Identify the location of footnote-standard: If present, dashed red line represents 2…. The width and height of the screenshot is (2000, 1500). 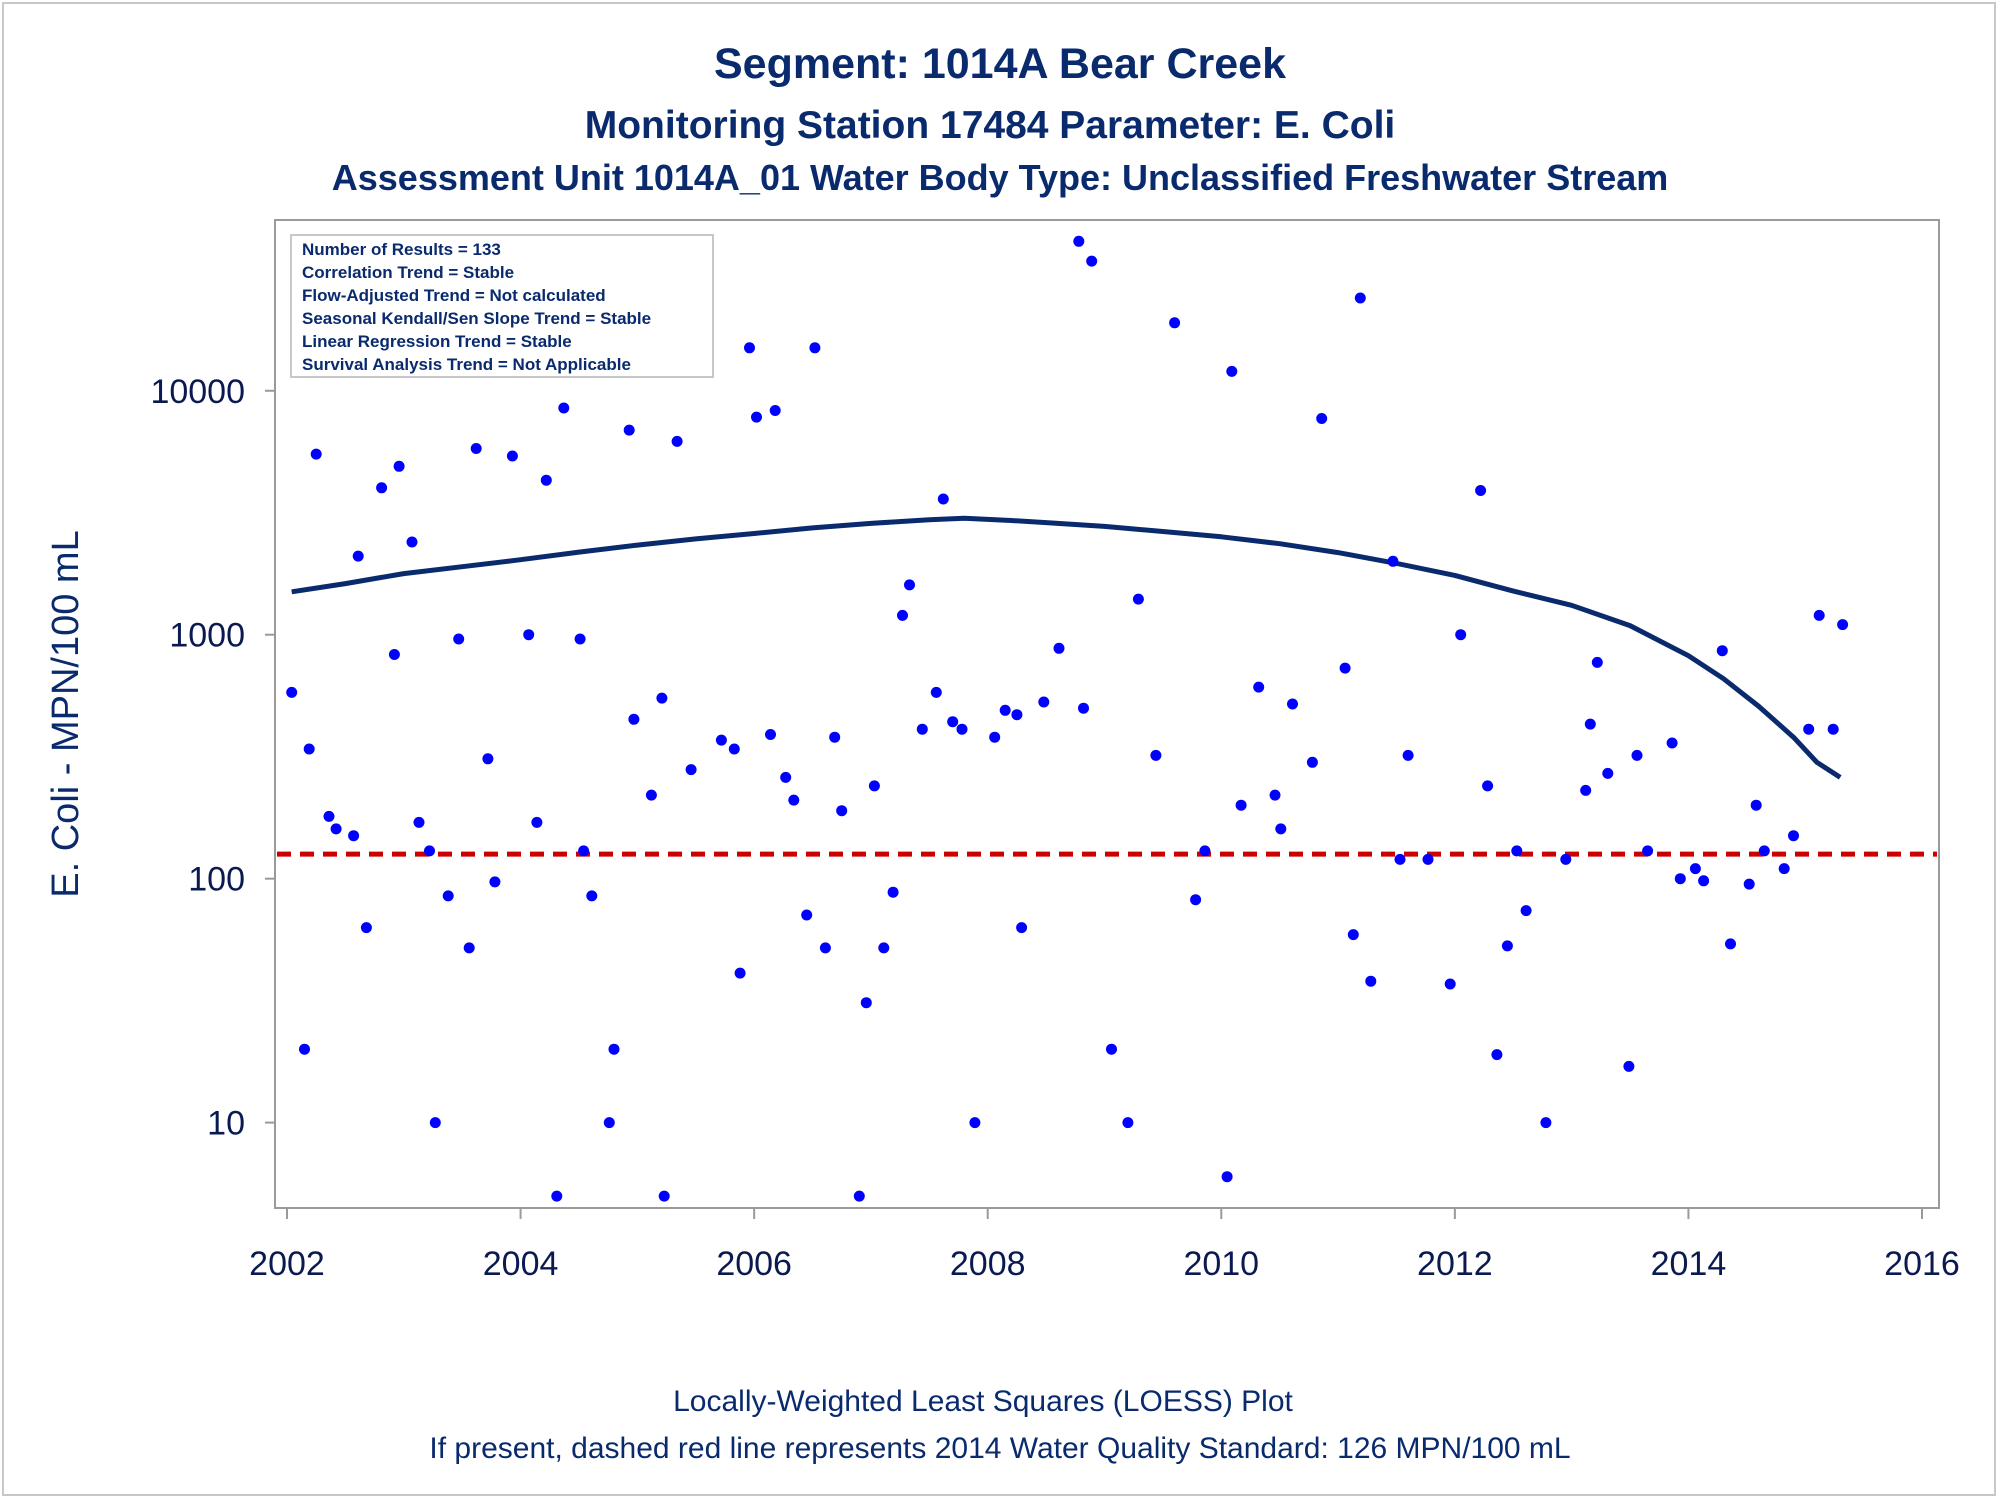
(999, 1448).